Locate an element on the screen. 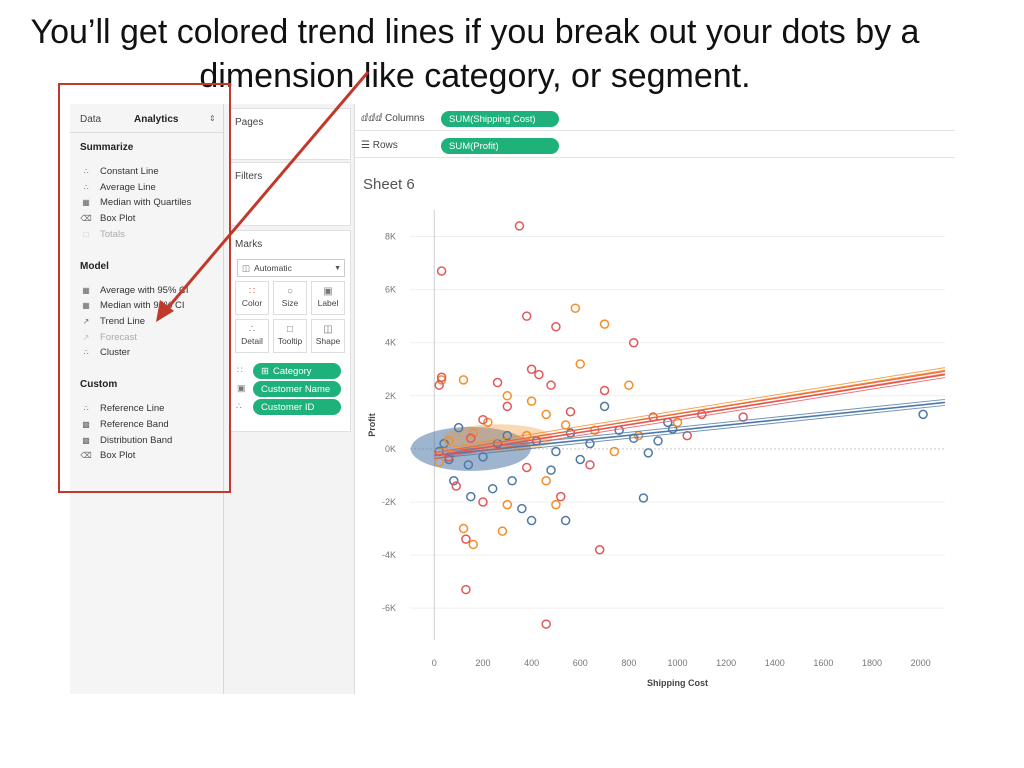  tooltip-icon: □ is located at coordinates (290, 329).